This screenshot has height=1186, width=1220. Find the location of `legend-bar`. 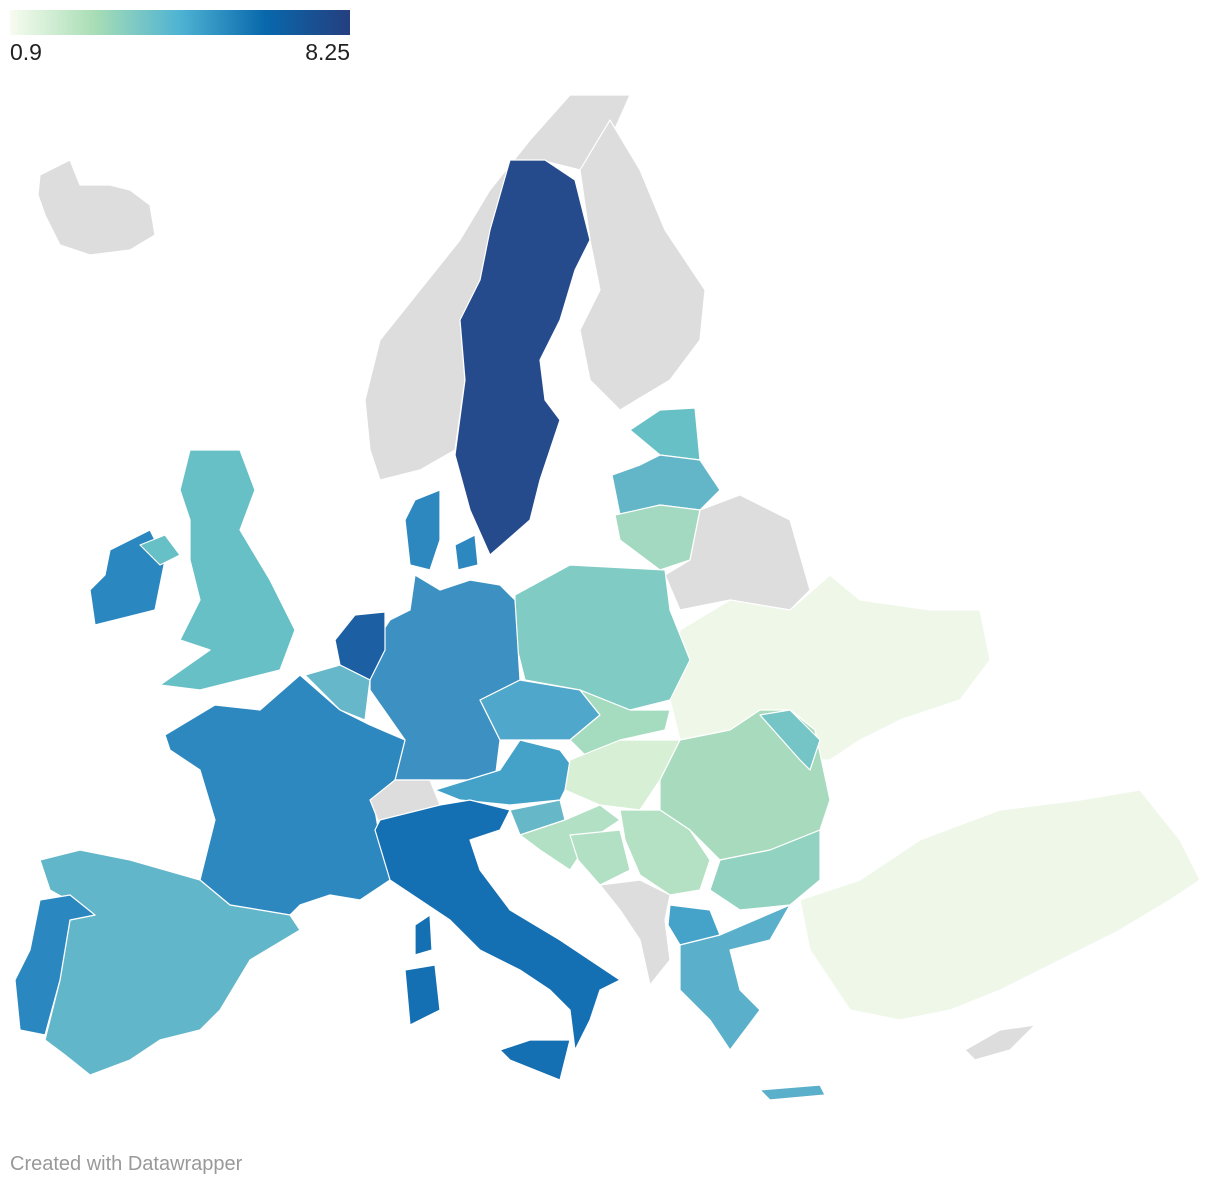

legend-bar is located at coordinates (180, 22).